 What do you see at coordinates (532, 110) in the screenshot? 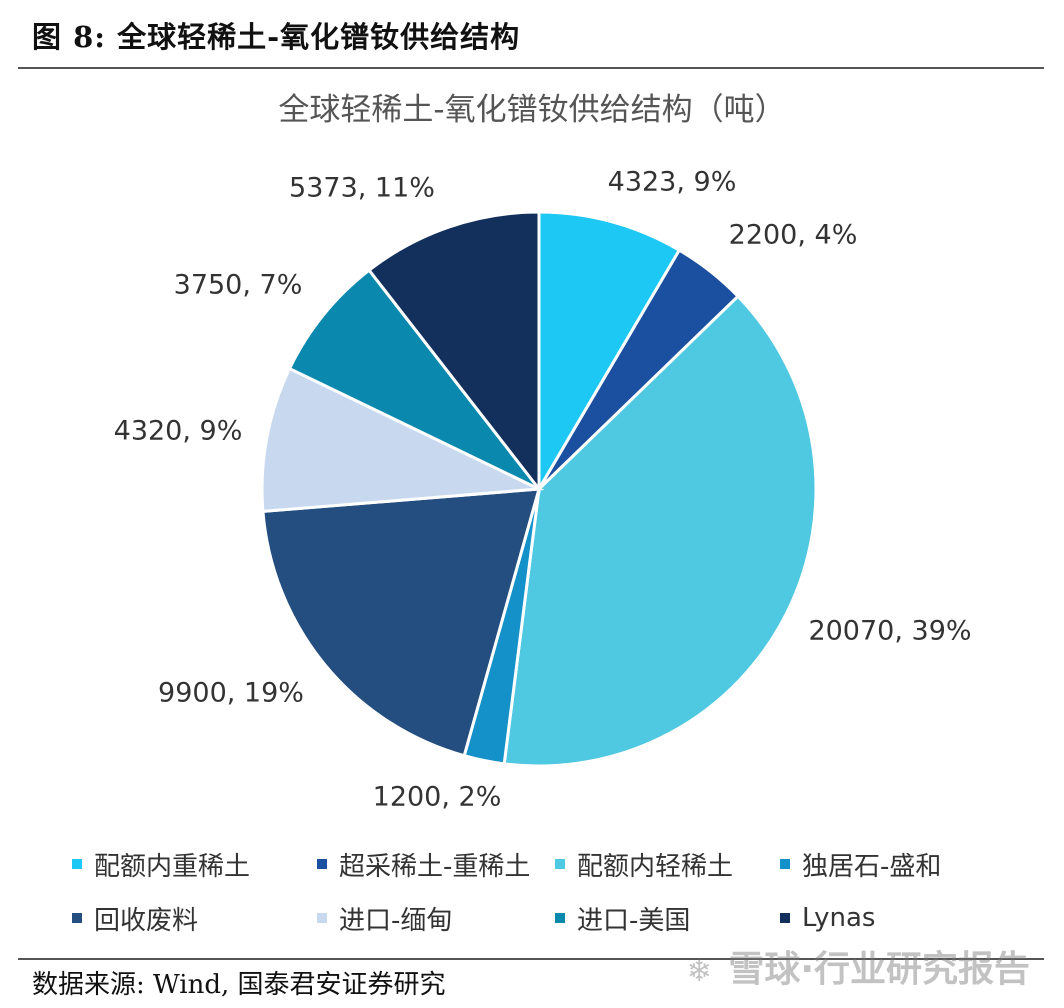
I see `chart-title: 全球轻稀土-氧化镨钕供给结构（吨）` at bounding box center [532, 110].